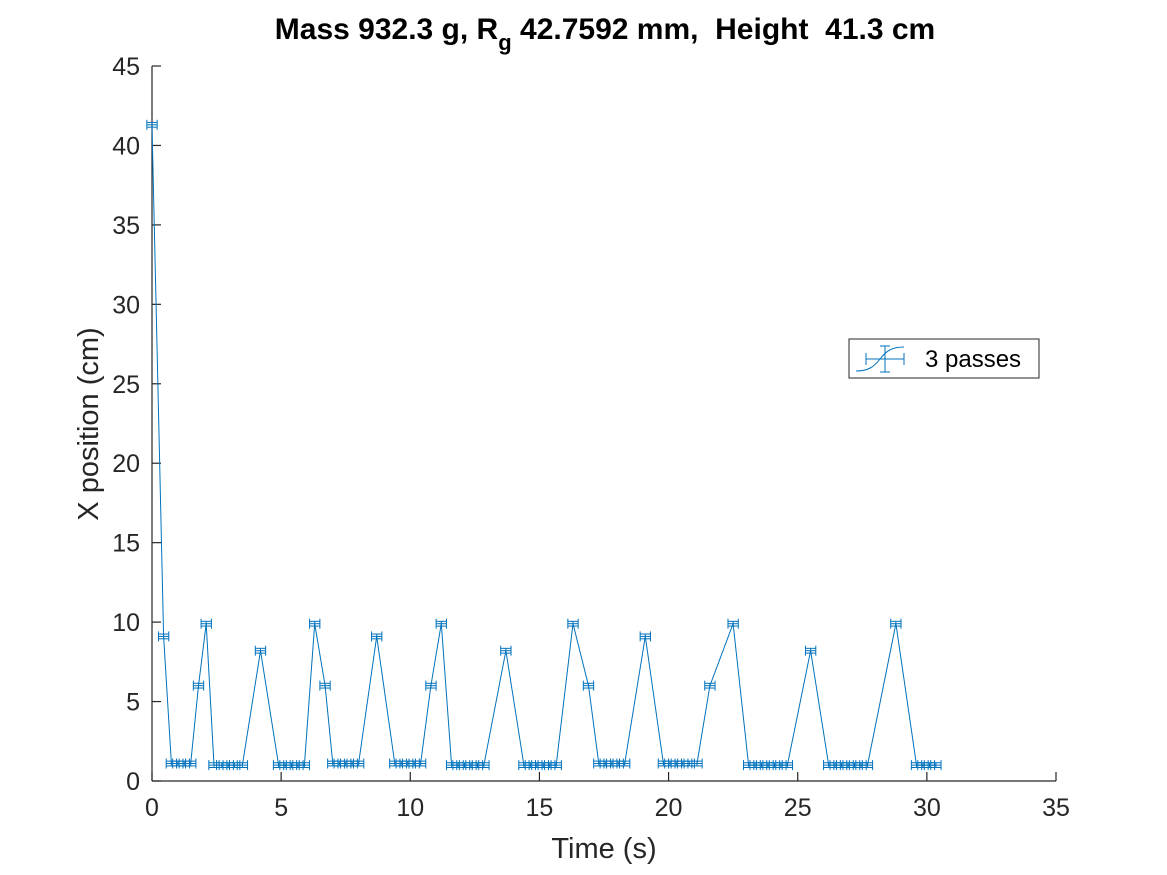 This screenshot has width=1167, height=875. I want to click on chart-title-subscript: g, so click(504, 42).